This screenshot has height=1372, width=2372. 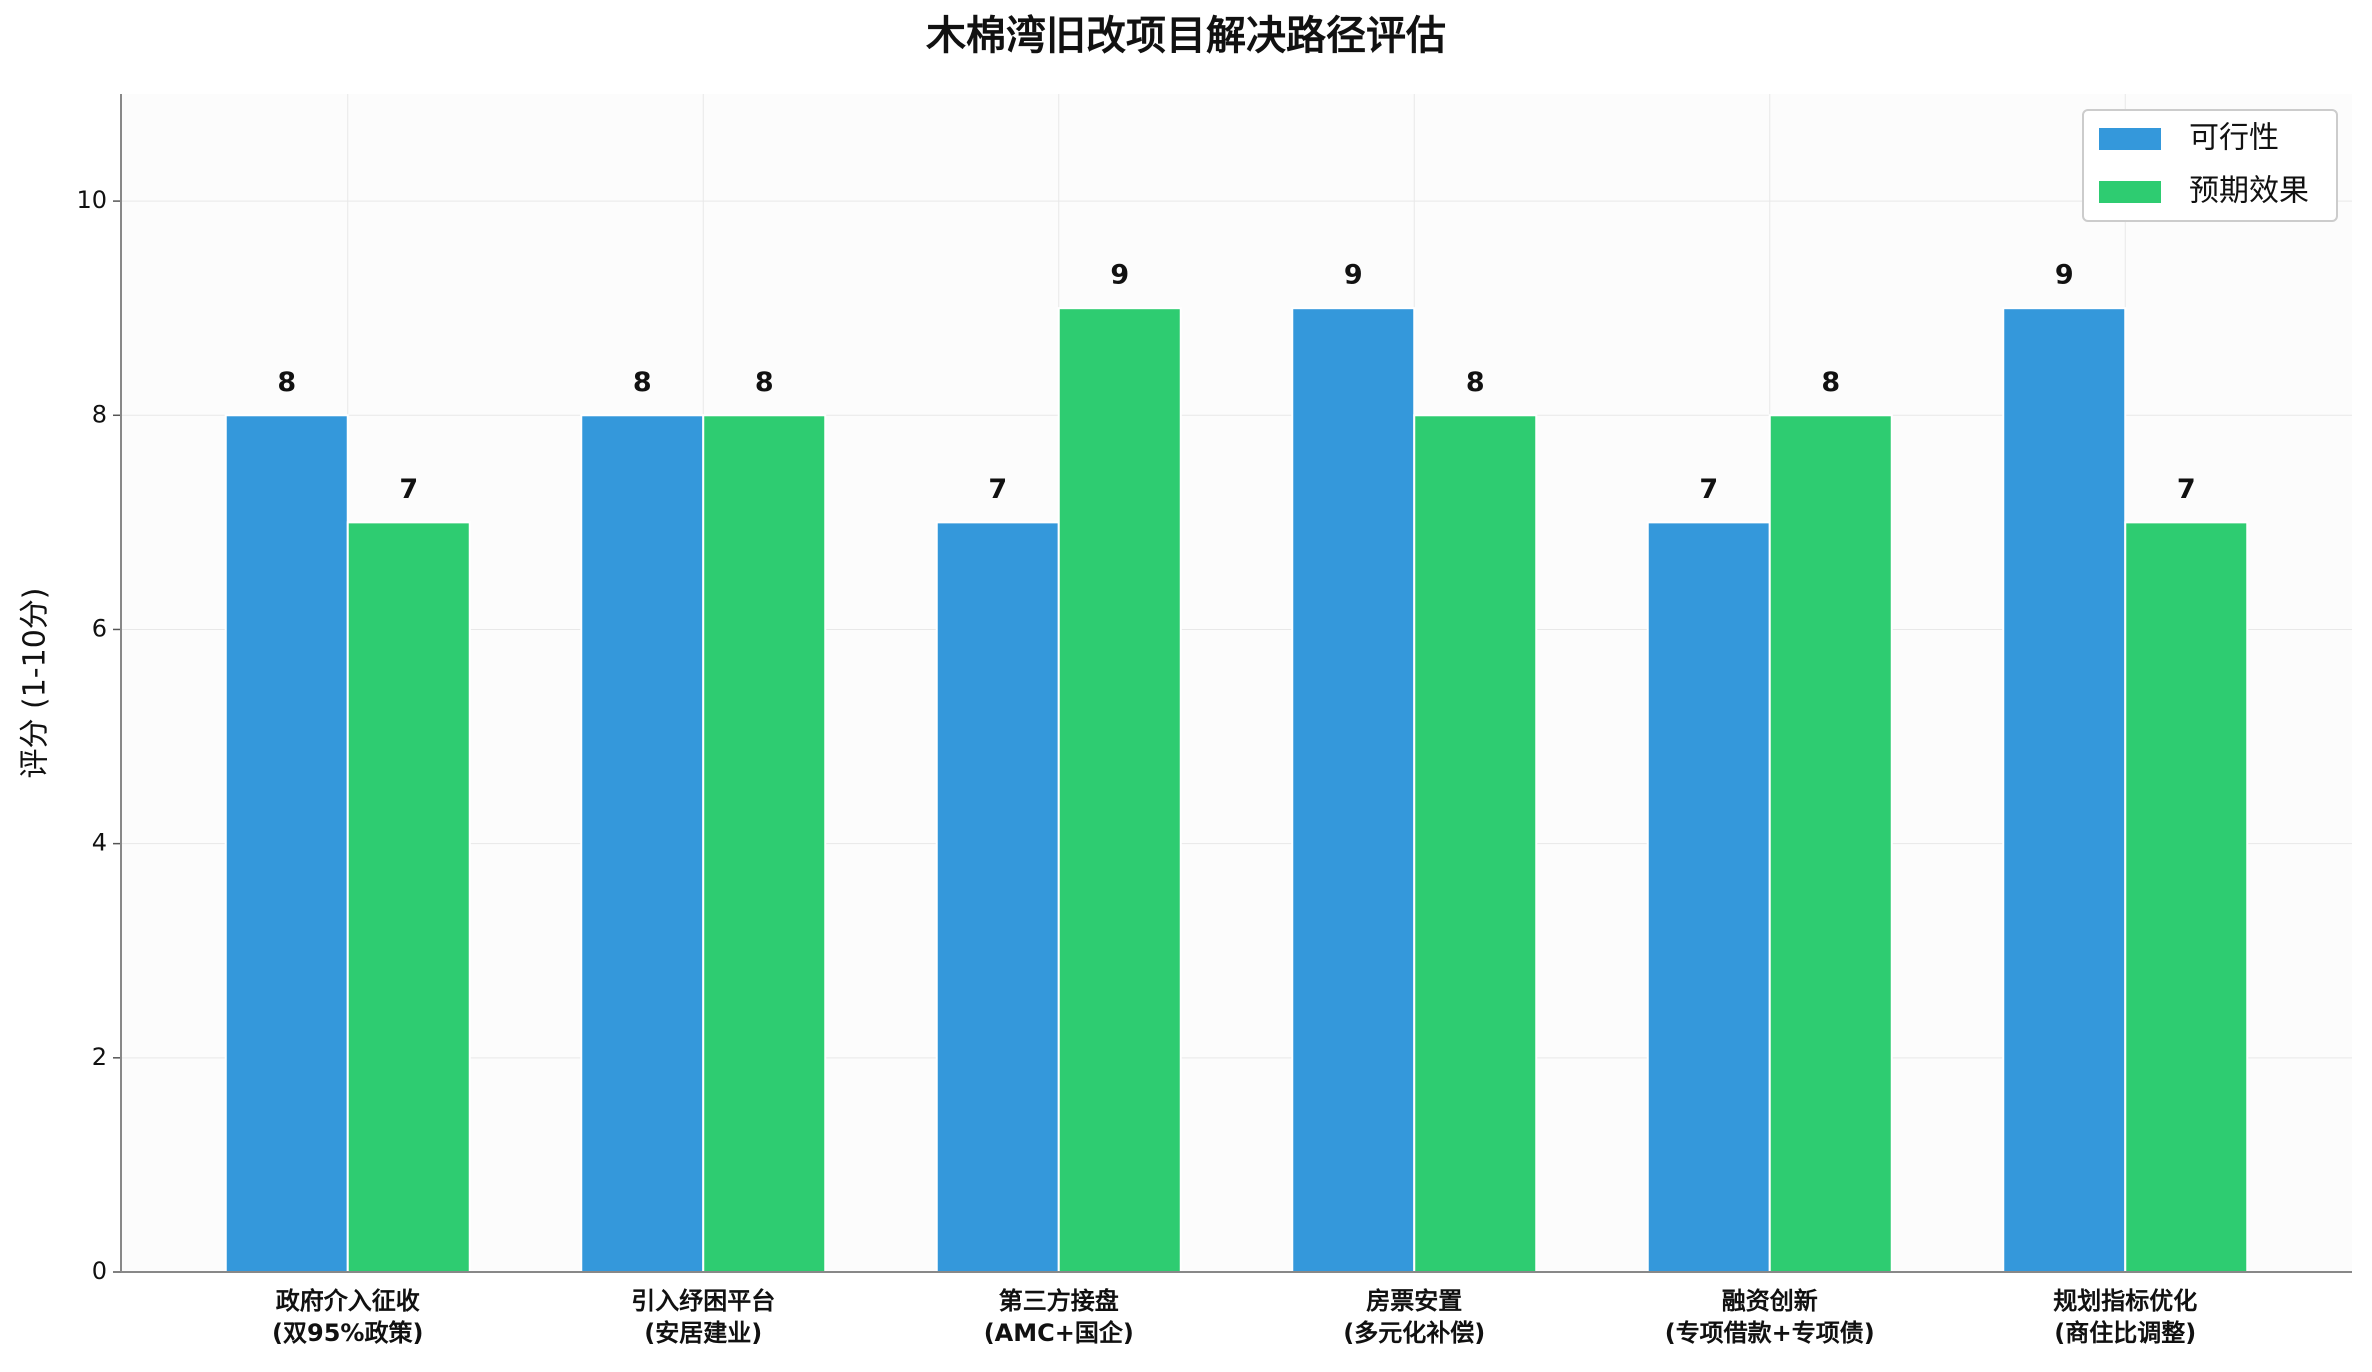 I want to click on y-tick-label: 0, so click(x=99, y=1271).